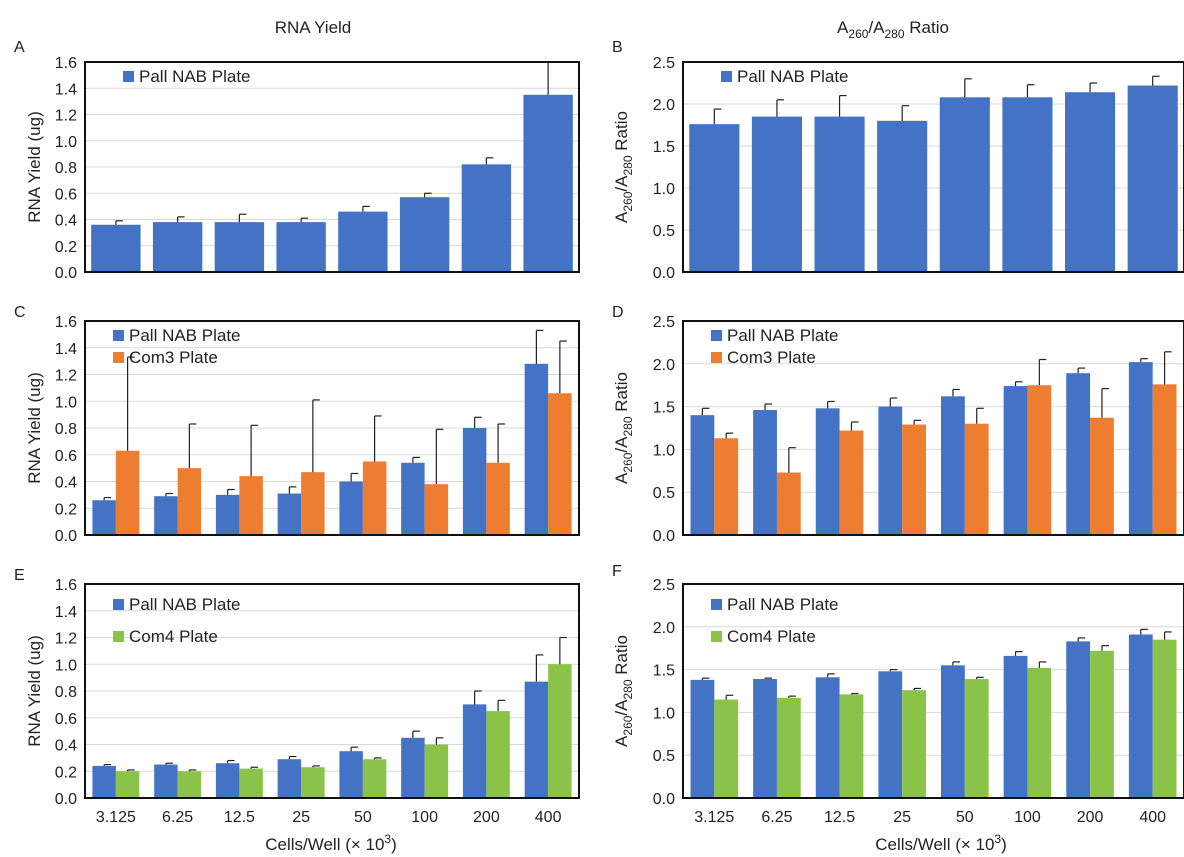  Describe the element at coordinates (965, 817) in the screenshot. I see `x-tick-label: 50` at that location.